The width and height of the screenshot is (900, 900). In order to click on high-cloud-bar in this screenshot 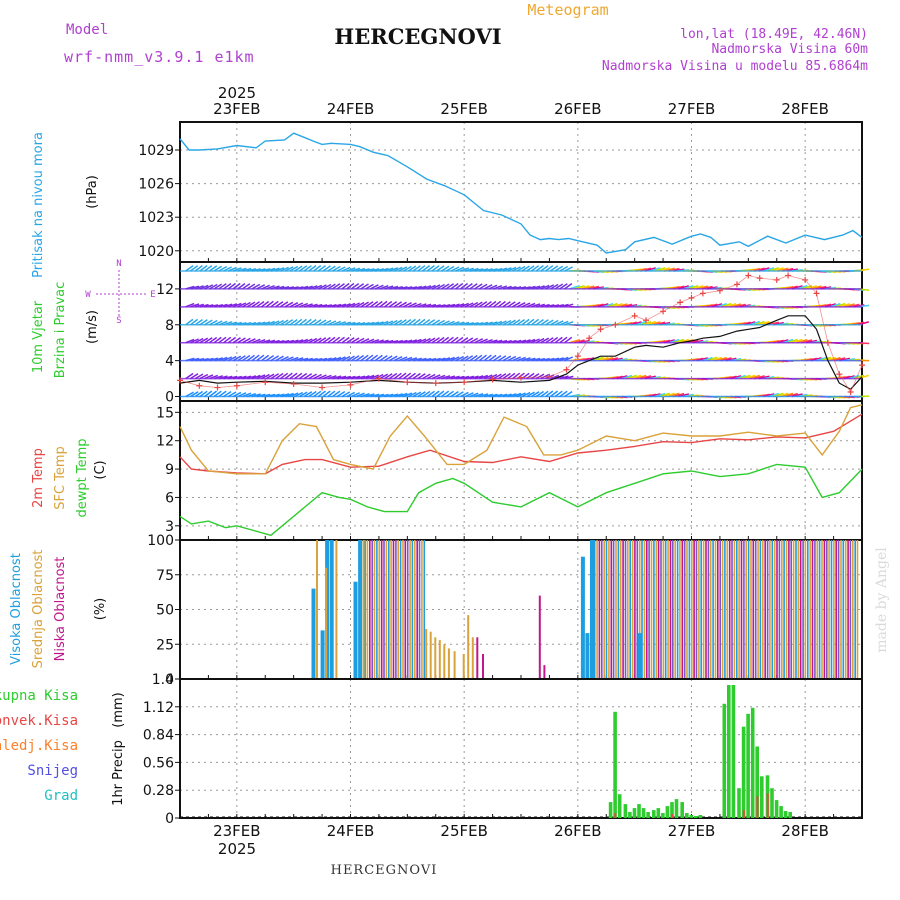, I will do `click(360, 609)`.